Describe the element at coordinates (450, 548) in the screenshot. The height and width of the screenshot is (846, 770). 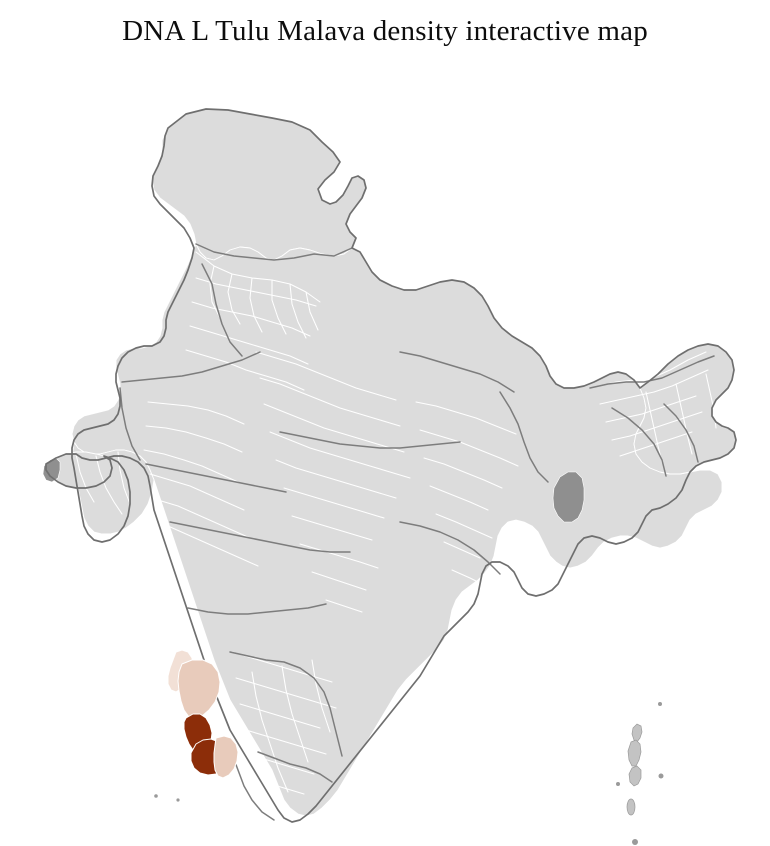
I see `state-line-odisha` at that location.